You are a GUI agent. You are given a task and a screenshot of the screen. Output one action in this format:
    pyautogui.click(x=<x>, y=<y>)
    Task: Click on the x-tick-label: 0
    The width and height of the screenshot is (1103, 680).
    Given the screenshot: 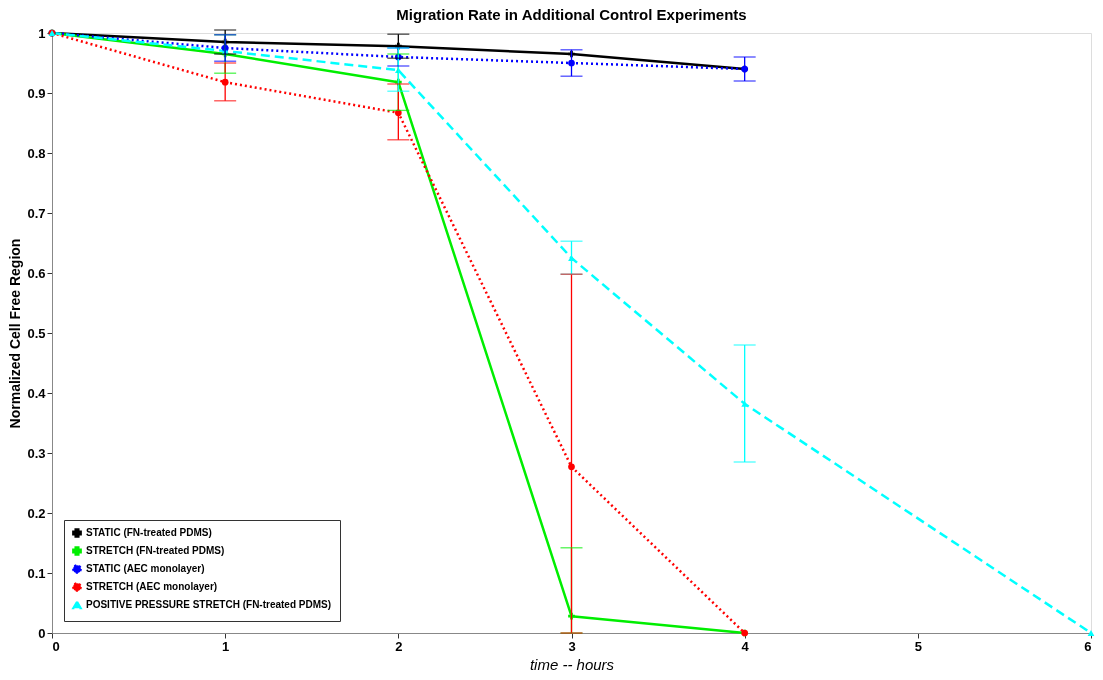 What is the action you would take?
    pyautogui.click(x=56, y=646)
    